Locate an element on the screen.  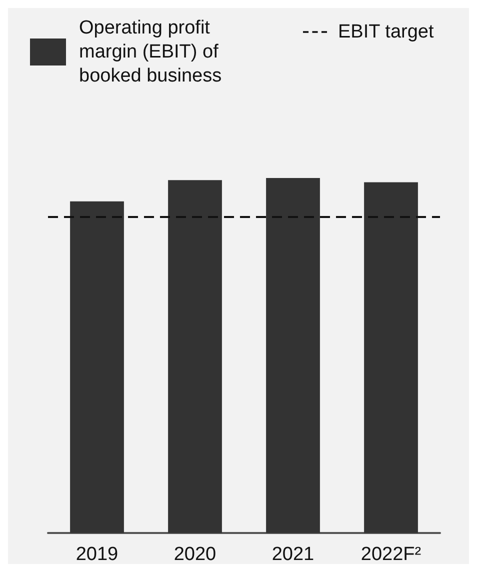
legend-label: Operating profit margin (EBIT) of booked business is located at coordinates (151, 52).